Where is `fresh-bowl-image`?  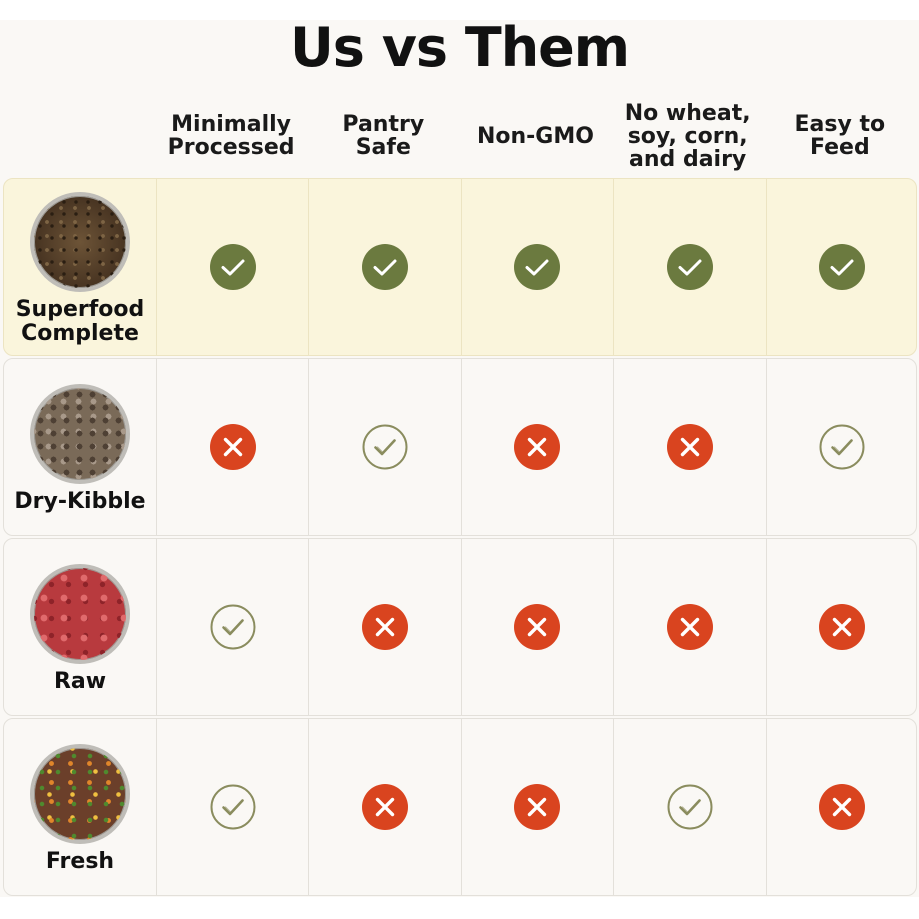
fresh-bowl-image is located at coordinates (80, 794).